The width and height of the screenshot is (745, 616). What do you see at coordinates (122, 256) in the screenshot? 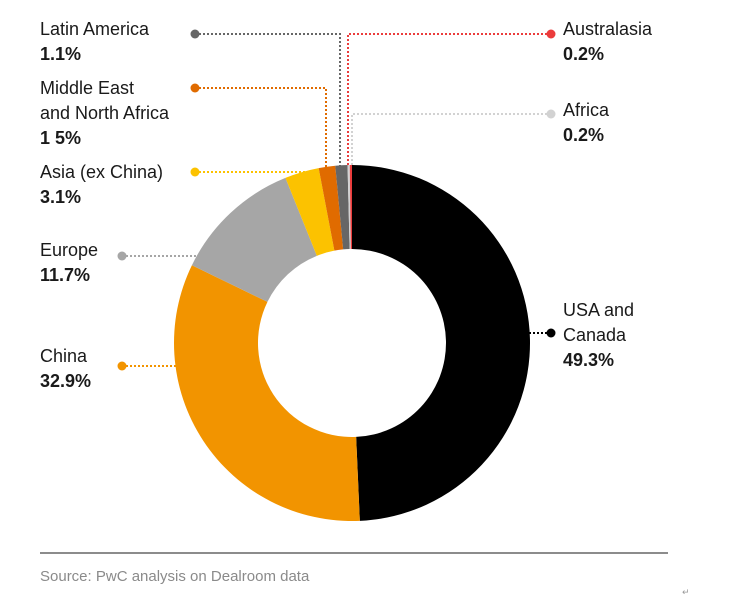
I see `dot-europe` at bounding box center [122, 256].